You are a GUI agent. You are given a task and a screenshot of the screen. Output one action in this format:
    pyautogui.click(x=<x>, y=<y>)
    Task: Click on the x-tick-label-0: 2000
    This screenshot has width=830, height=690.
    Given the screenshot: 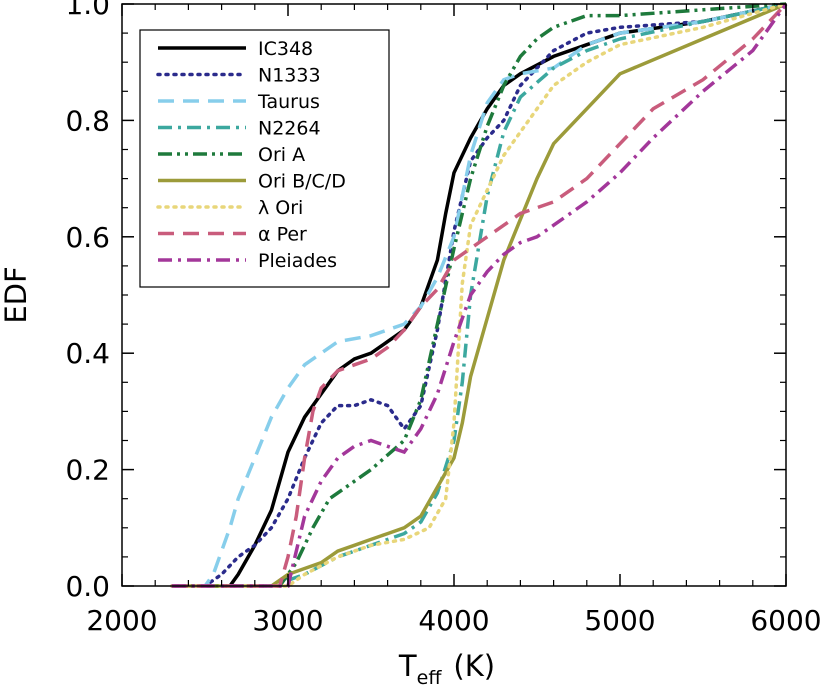 What is the action you would take?
    pyautogui.click(x=121, y=620)
    